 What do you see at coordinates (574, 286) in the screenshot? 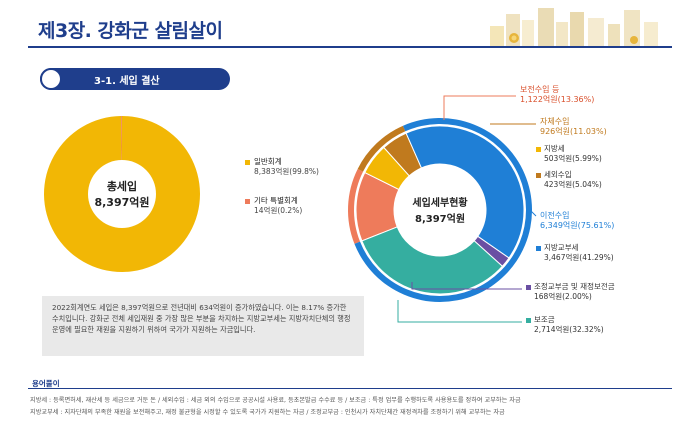
I see `label-adjust: 조정교부금 및 재정보전금` at bounding box center [574, 286].